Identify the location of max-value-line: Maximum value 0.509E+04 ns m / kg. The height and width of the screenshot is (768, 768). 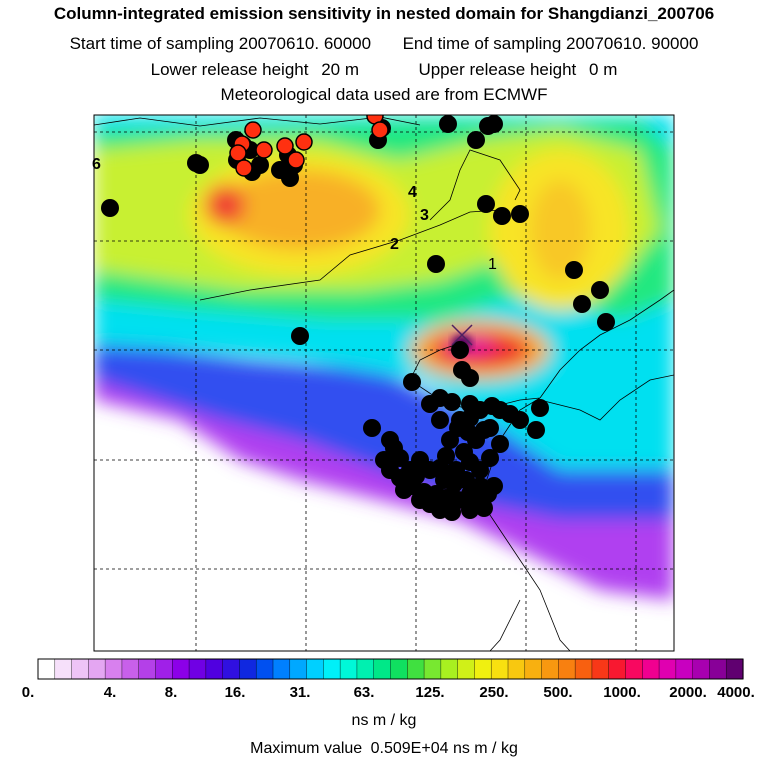
(384, 749).